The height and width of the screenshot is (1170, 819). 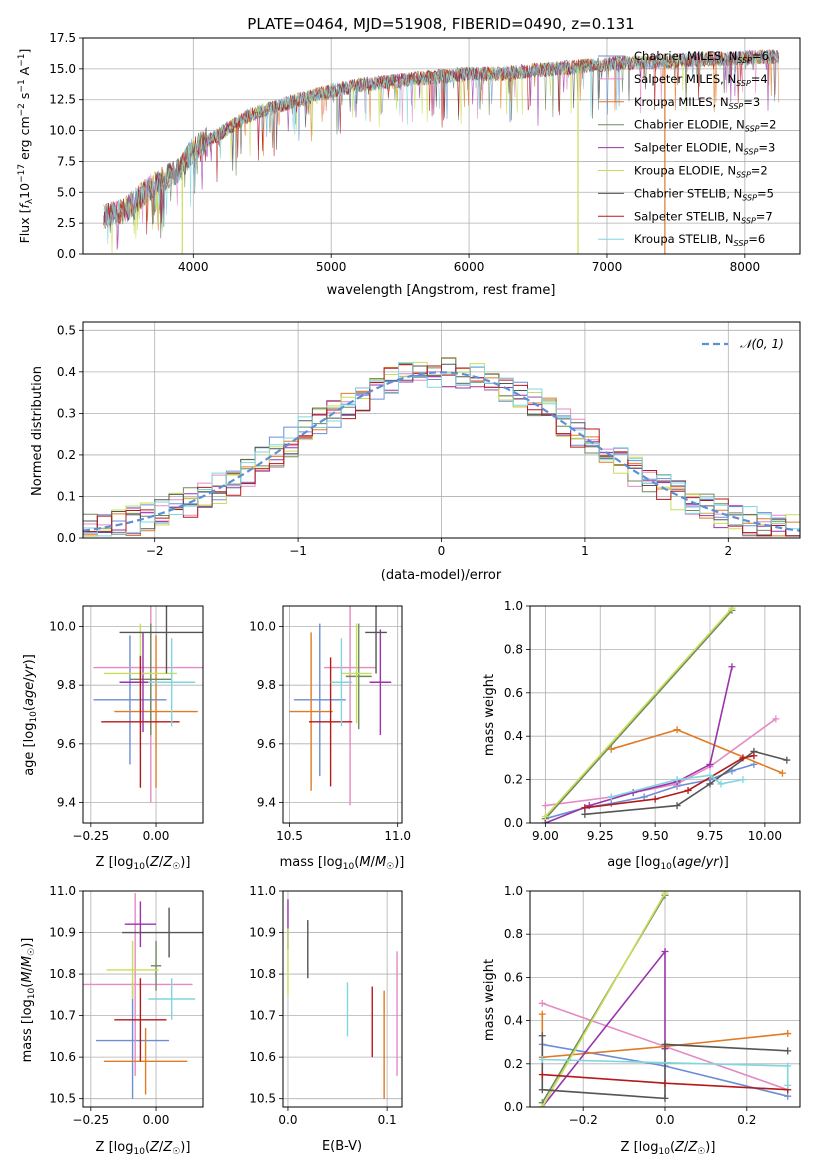 I want to click on residuals-ytick-label: 0.0, so click(x=66, y=538).